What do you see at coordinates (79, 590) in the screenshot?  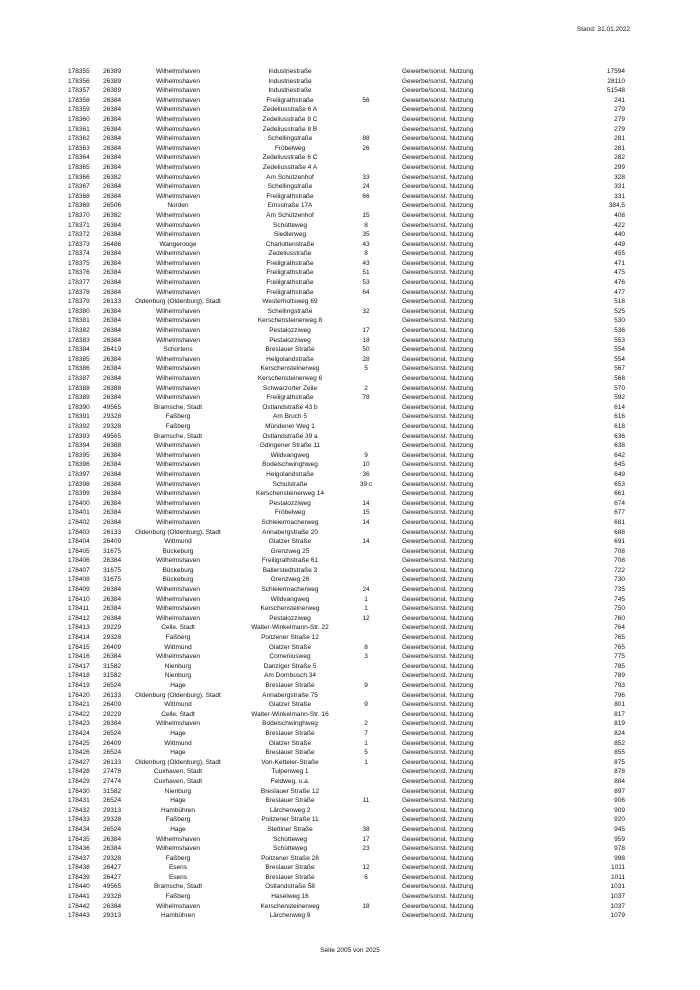 I see `cell-id: 178409` at bounding box center [79, 590].